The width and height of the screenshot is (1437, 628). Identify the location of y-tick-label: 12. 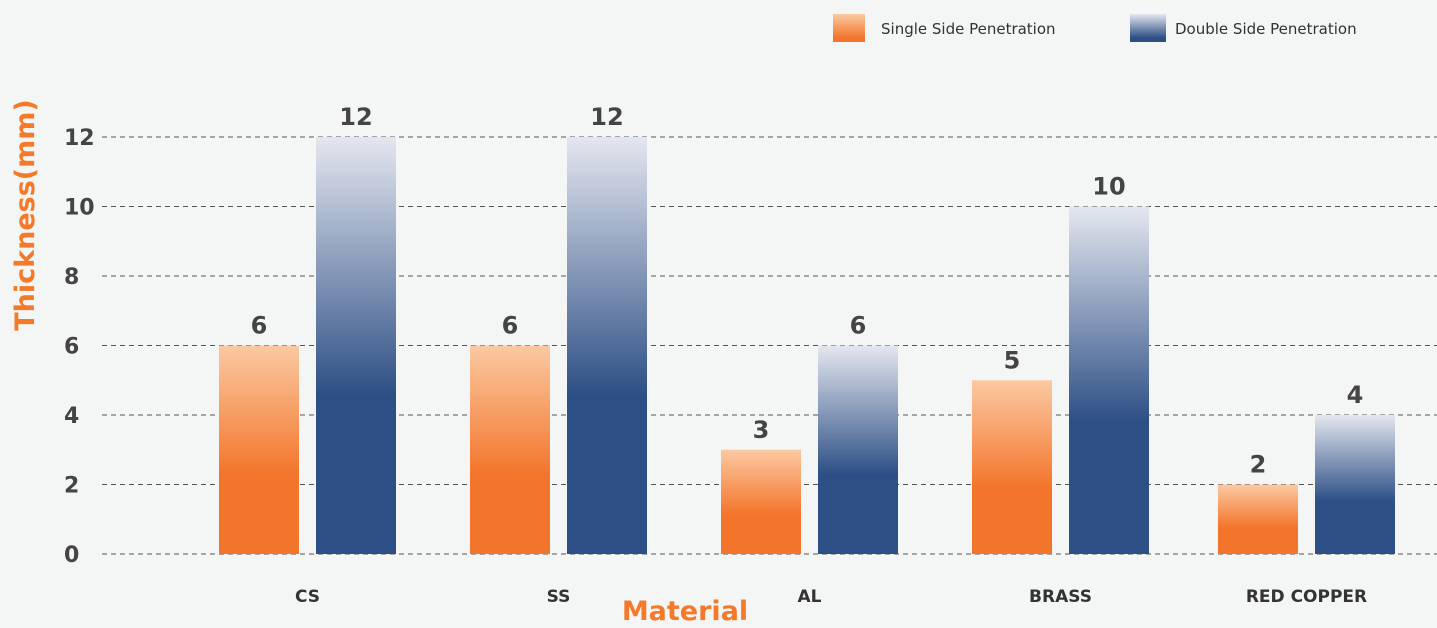
(79, 138).